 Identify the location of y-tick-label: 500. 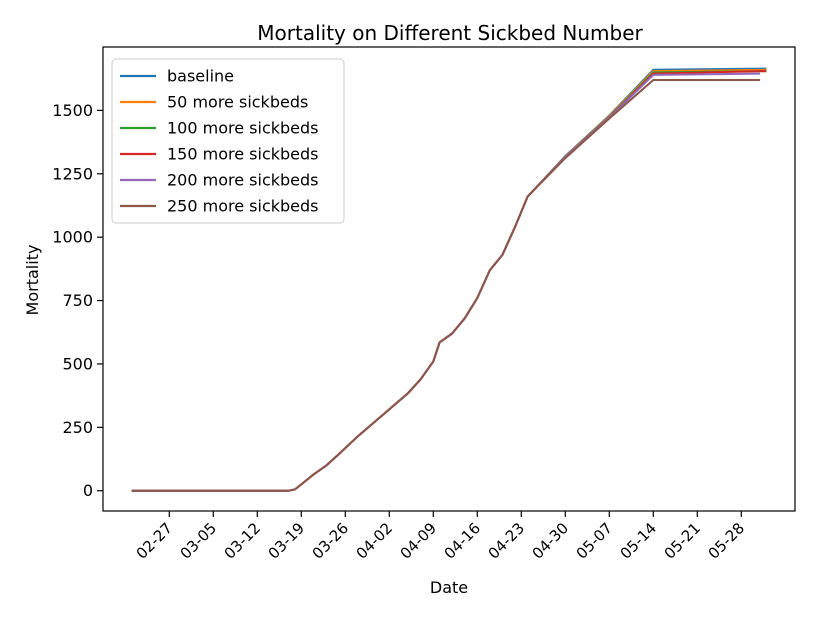
(77, 363).